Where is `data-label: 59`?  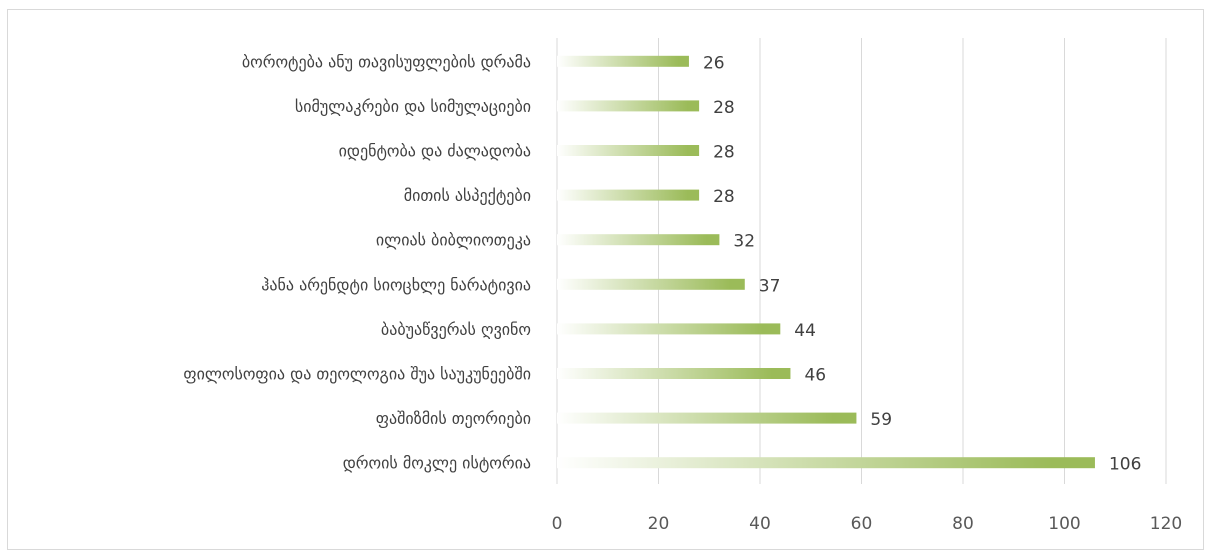
data-label: 59 is located at coordinates (881, 420).